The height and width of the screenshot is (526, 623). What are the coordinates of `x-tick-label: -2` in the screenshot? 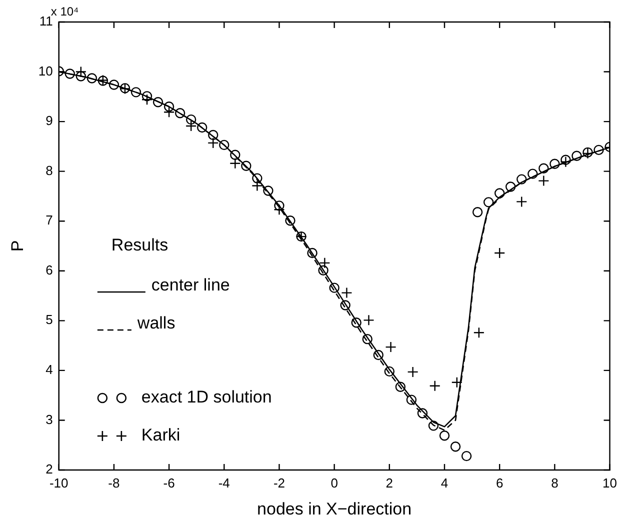 It's located at (279, 482).